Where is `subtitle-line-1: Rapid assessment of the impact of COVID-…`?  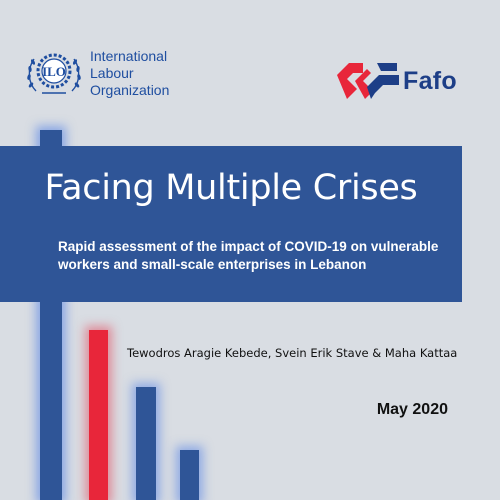
subtitle-line-1: Rapid assessment of the impact of COVID-… is located at coordinates (248, 246).